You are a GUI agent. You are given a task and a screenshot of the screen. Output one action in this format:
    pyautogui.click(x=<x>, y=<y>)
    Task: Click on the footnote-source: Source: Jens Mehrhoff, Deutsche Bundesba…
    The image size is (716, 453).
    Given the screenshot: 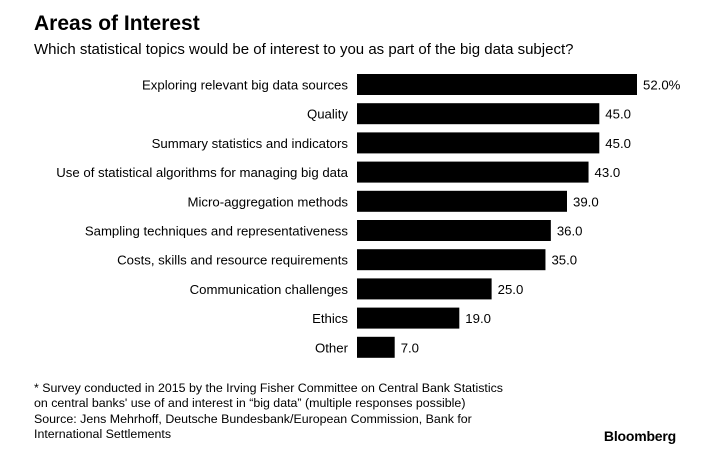 What is the action you would take?
    pyautogui.click(x=253, y=418)
    